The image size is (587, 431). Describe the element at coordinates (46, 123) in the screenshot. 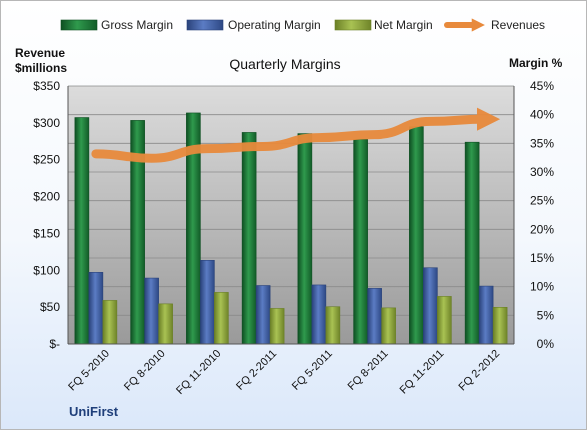

I see `y-left-tick-label: $300` at that location.